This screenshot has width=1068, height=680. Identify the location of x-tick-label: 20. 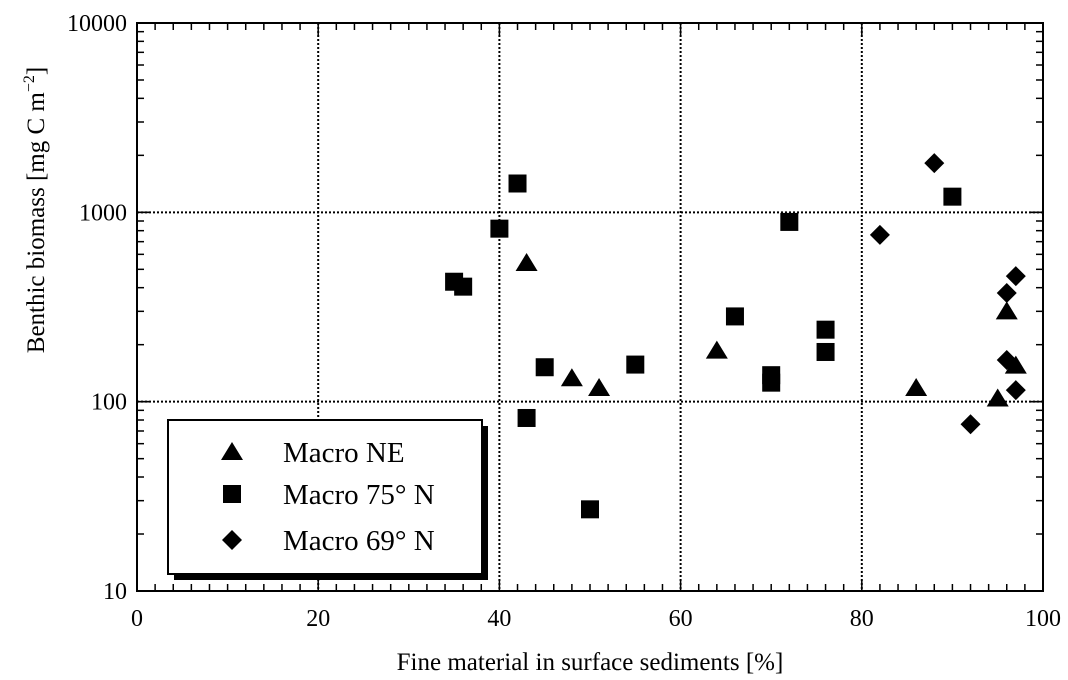
(318, 619).